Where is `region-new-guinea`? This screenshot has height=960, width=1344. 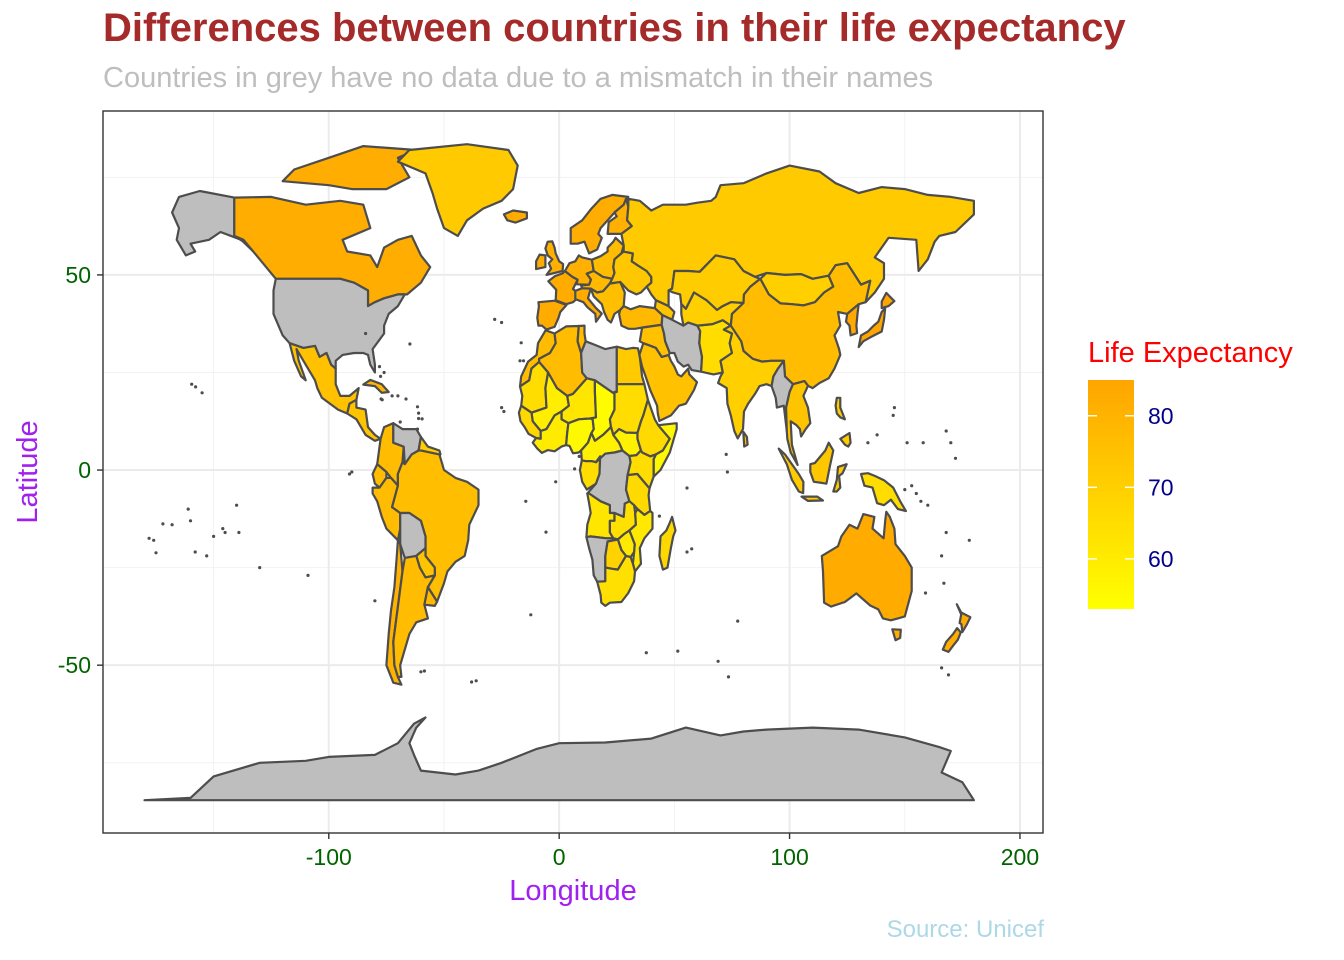
region-new-guinea is located at coordinates (883, 492).